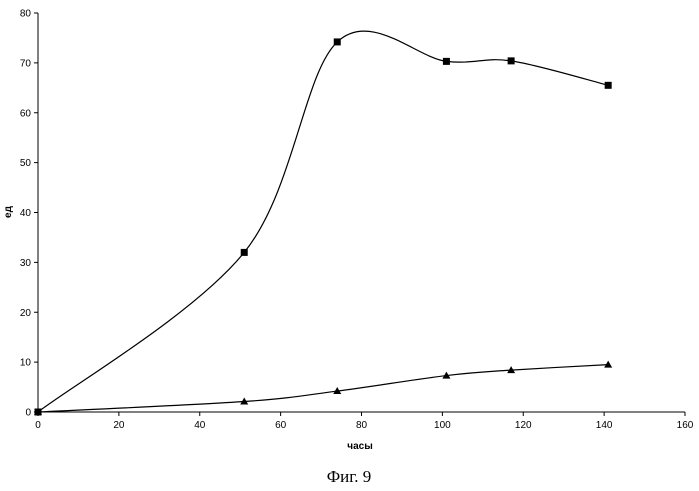 This screenshot has height=491, width=699. Describe the element at coordinates (26, 313) in the screenshot. I see `y-tick-label: 20` at that location.